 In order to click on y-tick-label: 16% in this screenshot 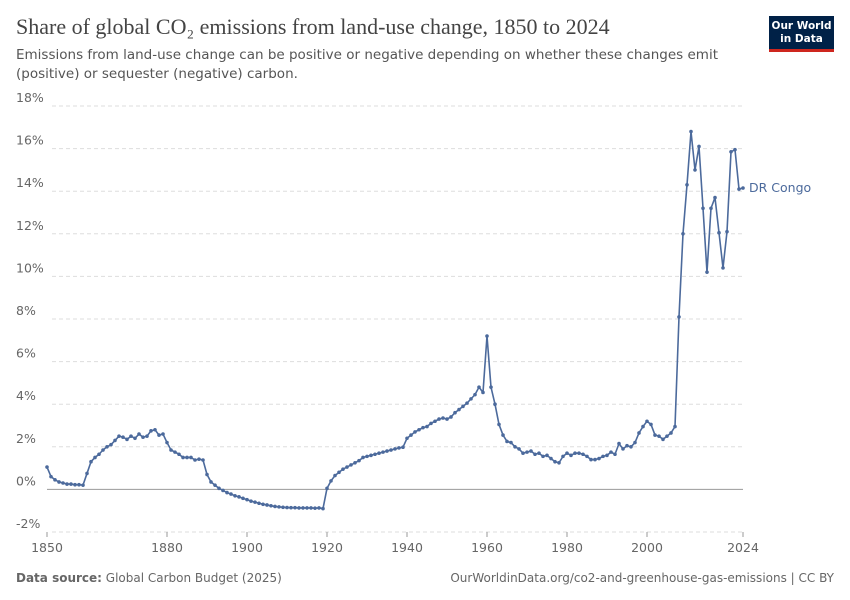, I will do `click(30, 140)`.